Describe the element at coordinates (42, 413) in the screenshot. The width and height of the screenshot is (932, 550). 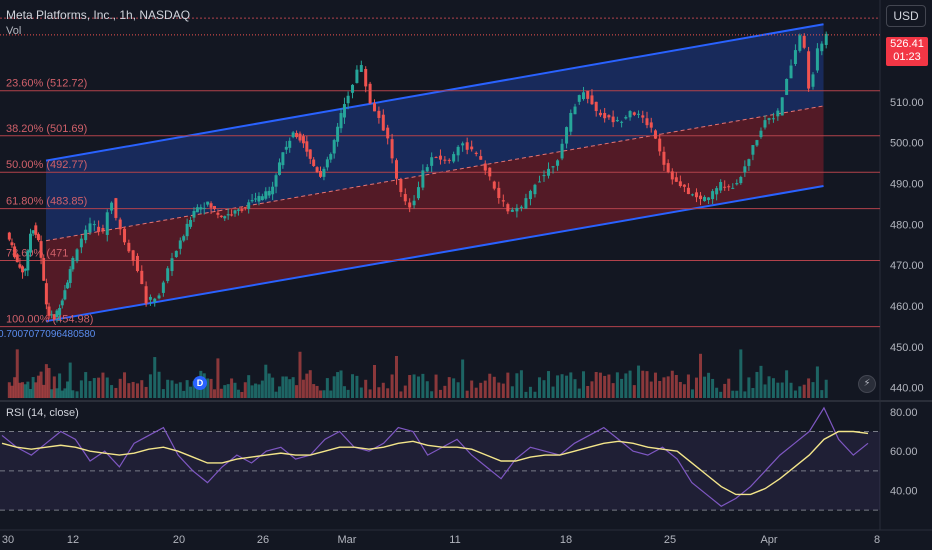
I see `rsi-label: RSI (14, close)` at that location.